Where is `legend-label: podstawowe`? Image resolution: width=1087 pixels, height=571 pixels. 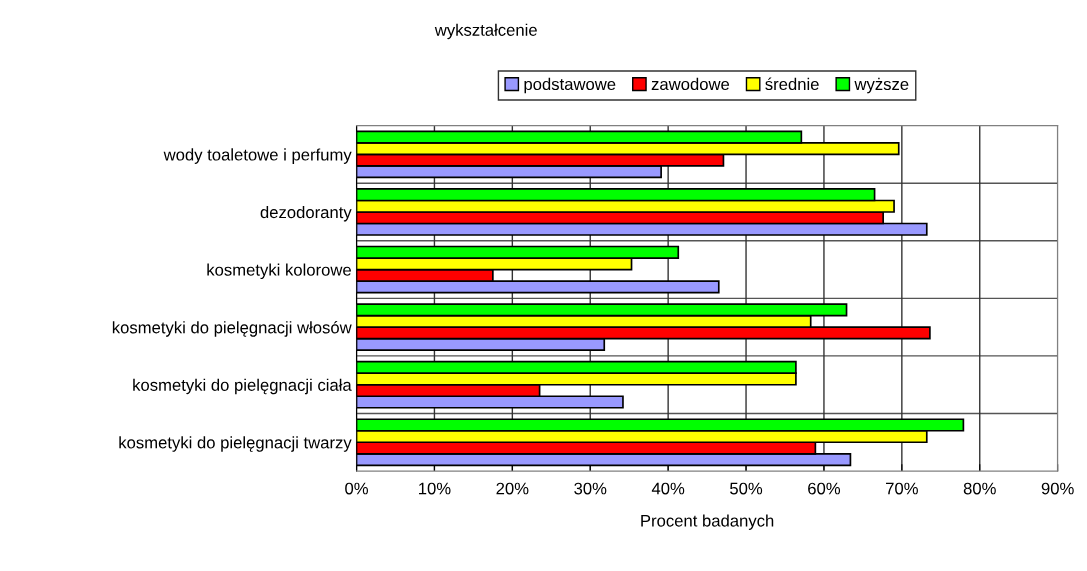 legend-label: podstawowe is located at coordinates (570, 85).